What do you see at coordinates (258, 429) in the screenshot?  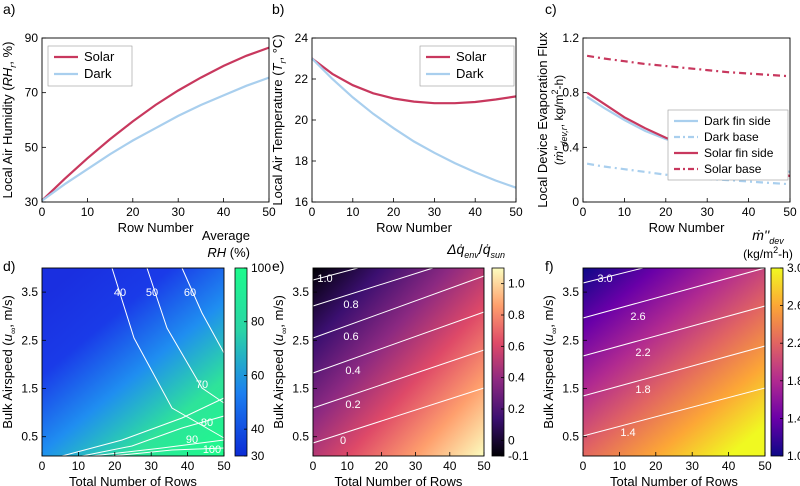 I see `colorbar-tick-label: 40` at bounding box center [258, 429].